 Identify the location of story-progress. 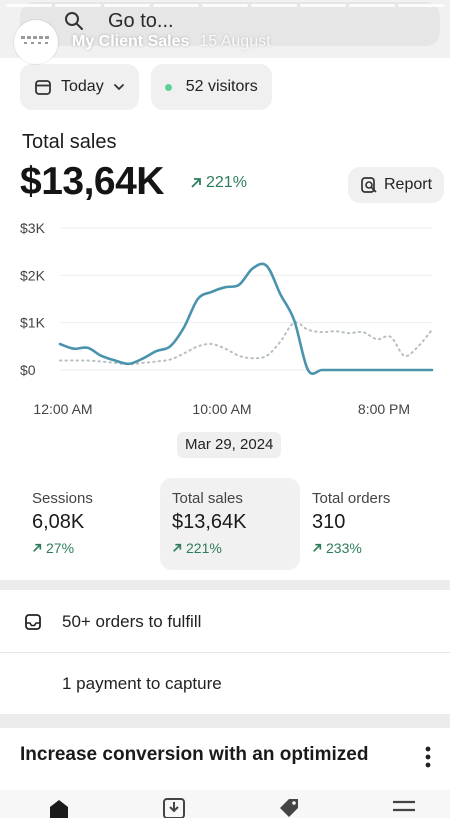
(225, 5).